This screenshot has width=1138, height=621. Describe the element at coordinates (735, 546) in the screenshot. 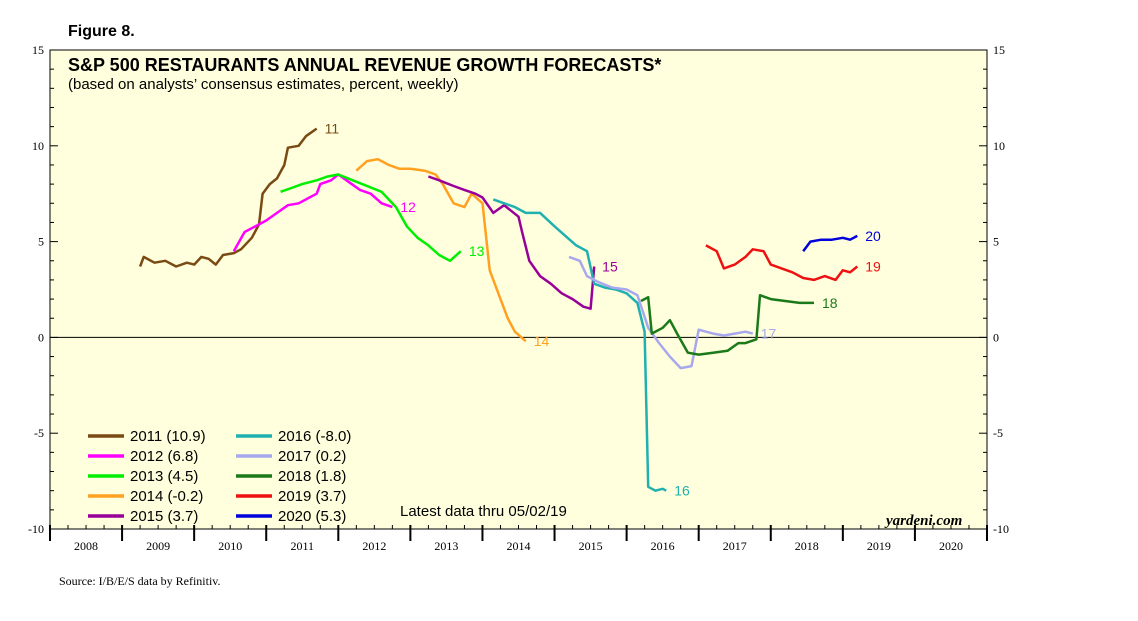

I see `x-tick-label: 2017` at that location.